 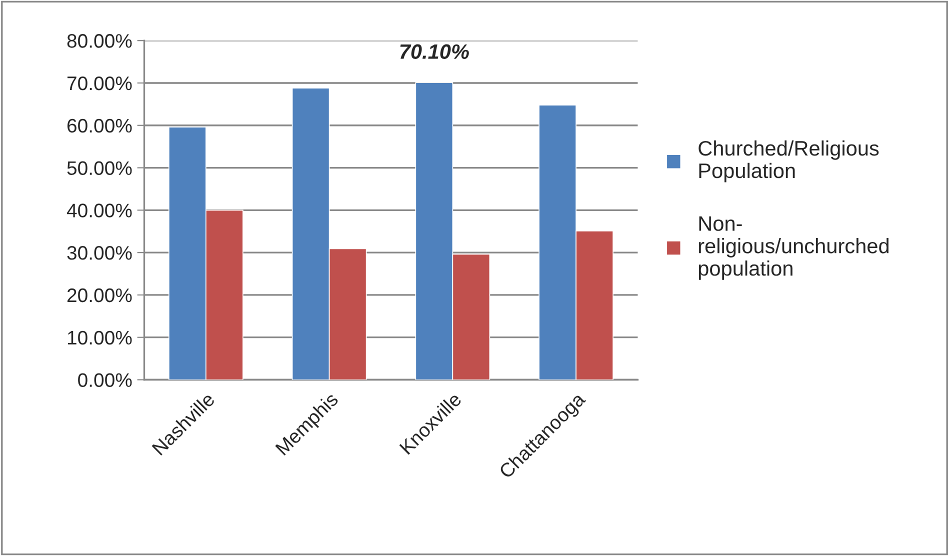 What do you see at coordinates (99, 253) in the screenshot?
I see `y-tick-label: 30.00%` at bounding box center [99, 253].